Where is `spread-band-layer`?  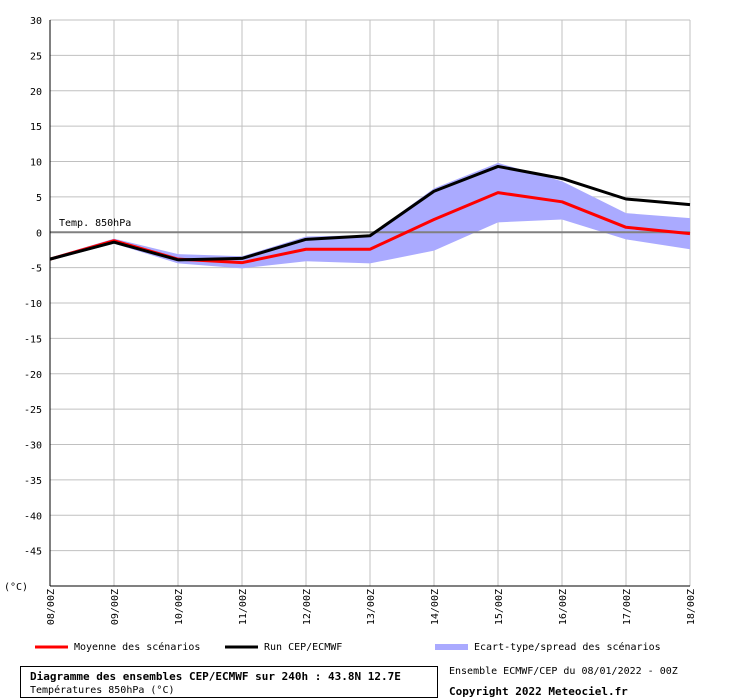 spread-band-layer is located at coordinates (370, 215).